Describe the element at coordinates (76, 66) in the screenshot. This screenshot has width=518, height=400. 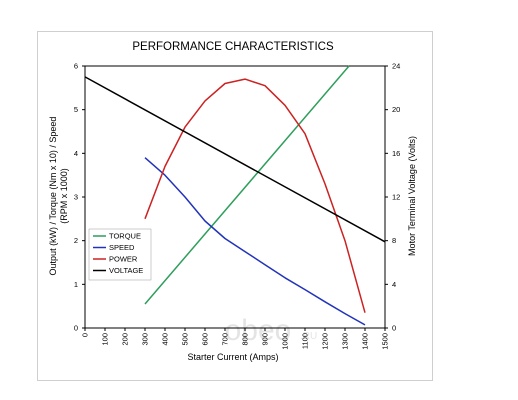
I see `y-left-tick-label: 6` at that location.